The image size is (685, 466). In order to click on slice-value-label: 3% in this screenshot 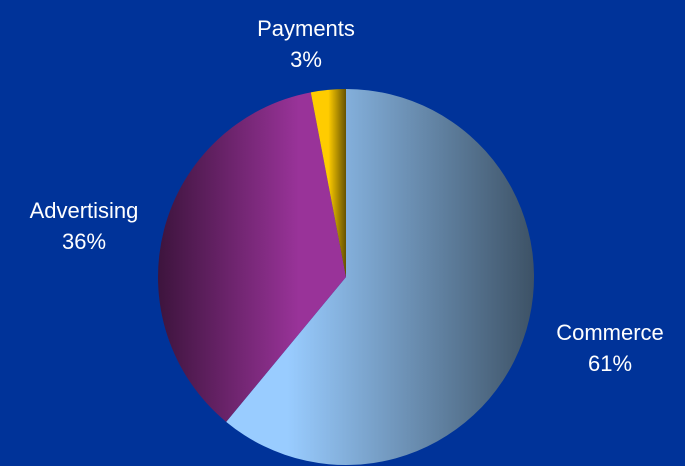, I will do `click(306, 59)`.